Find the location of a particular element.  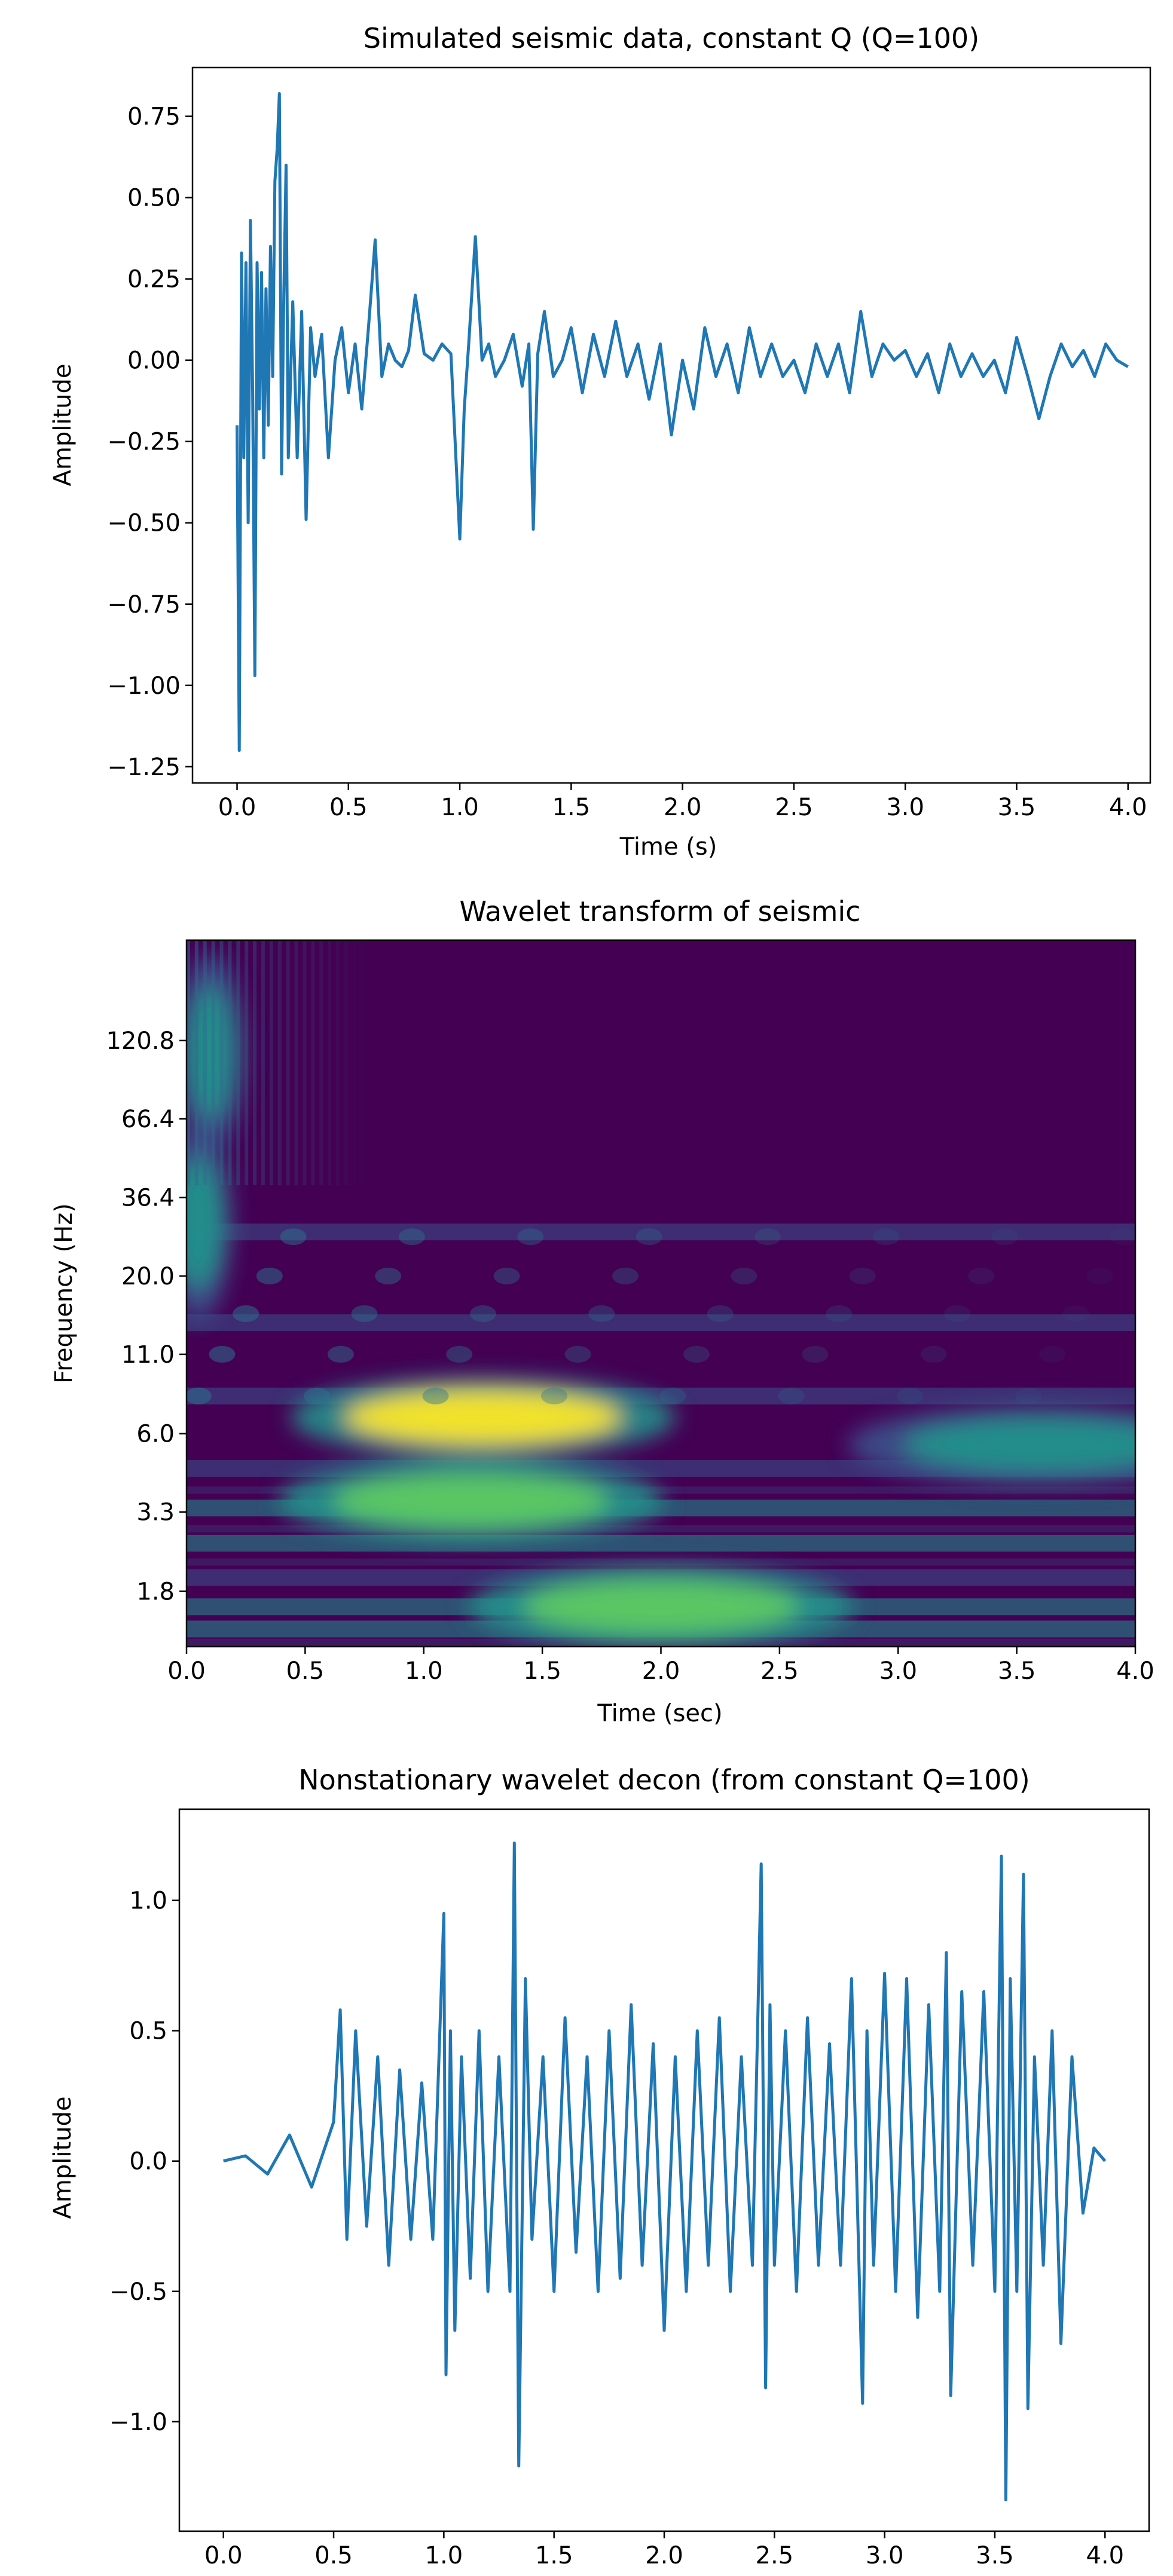

y-tick-label: −1.25 is located at coordinates (144, 767).